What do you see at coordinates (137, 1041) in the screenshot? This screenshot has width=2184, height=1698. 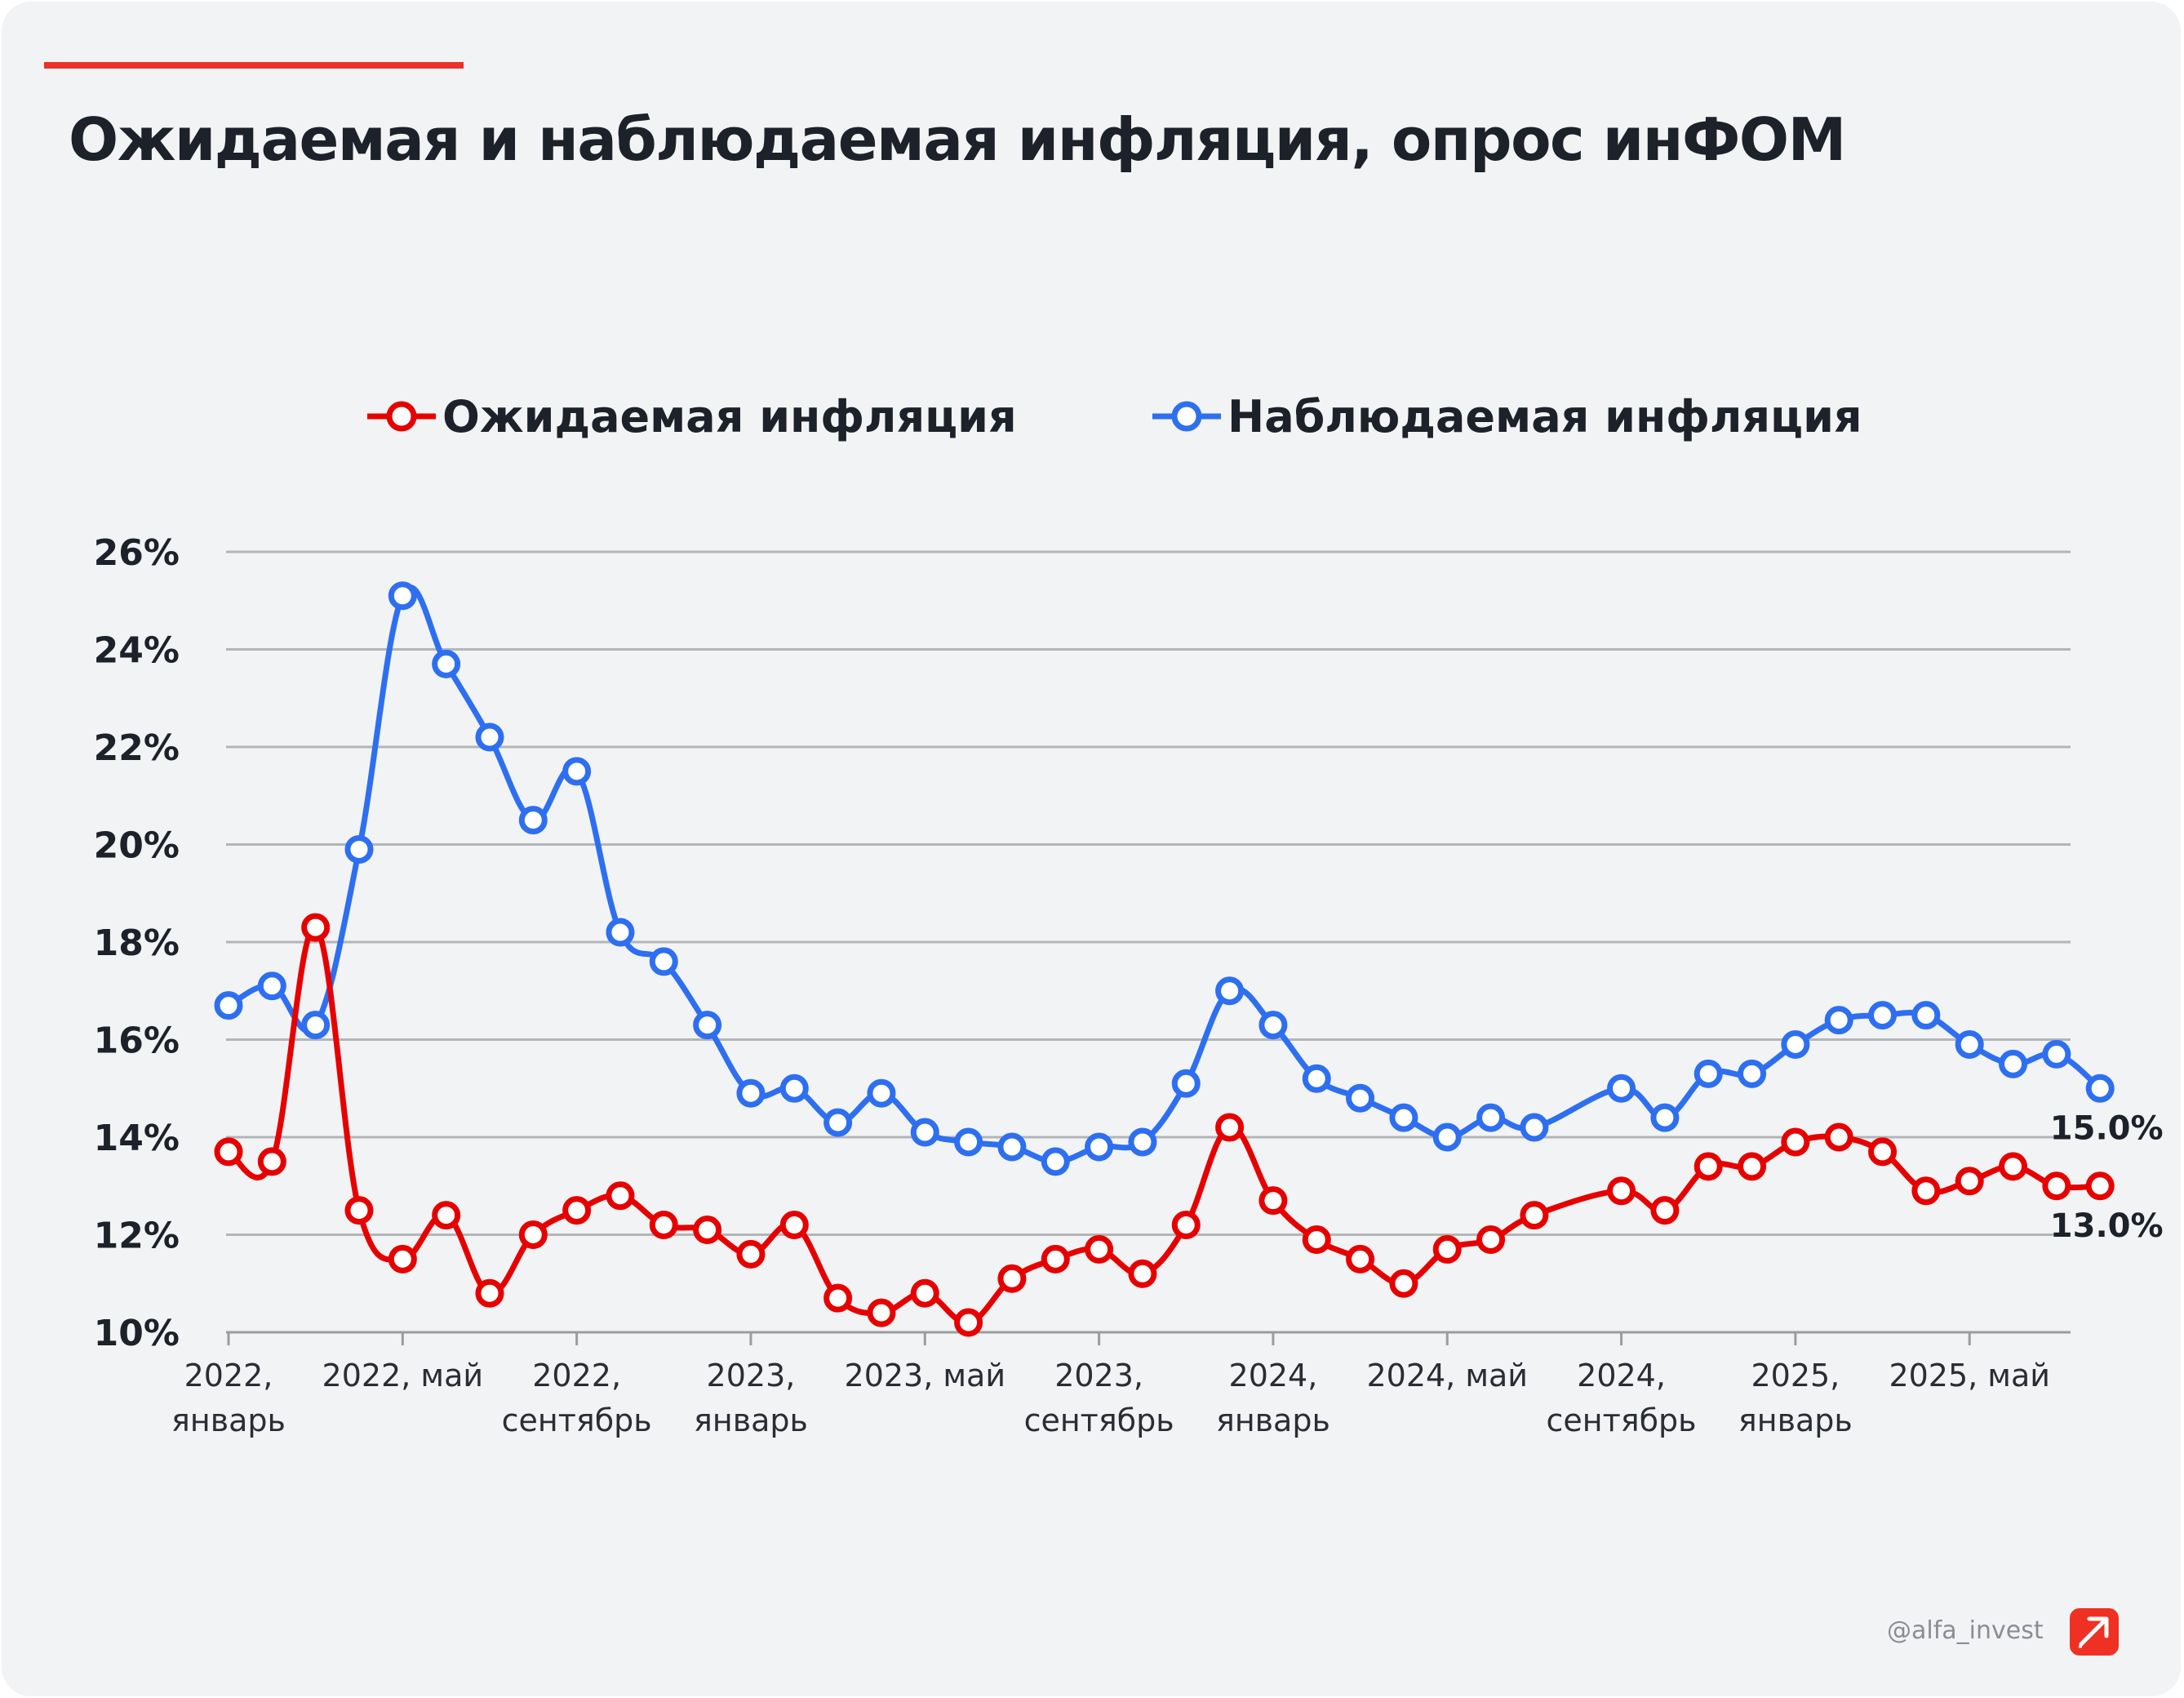 I see `y-tick-label: 16%` at bounding box center [137, 1041].